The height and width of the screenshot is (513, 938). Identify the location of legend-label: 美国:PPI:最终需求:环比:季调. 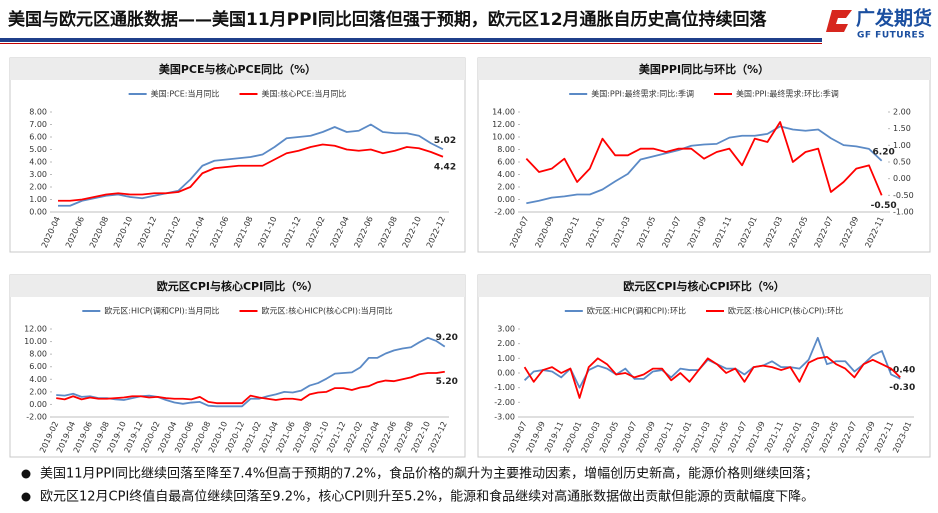
(787, 94).